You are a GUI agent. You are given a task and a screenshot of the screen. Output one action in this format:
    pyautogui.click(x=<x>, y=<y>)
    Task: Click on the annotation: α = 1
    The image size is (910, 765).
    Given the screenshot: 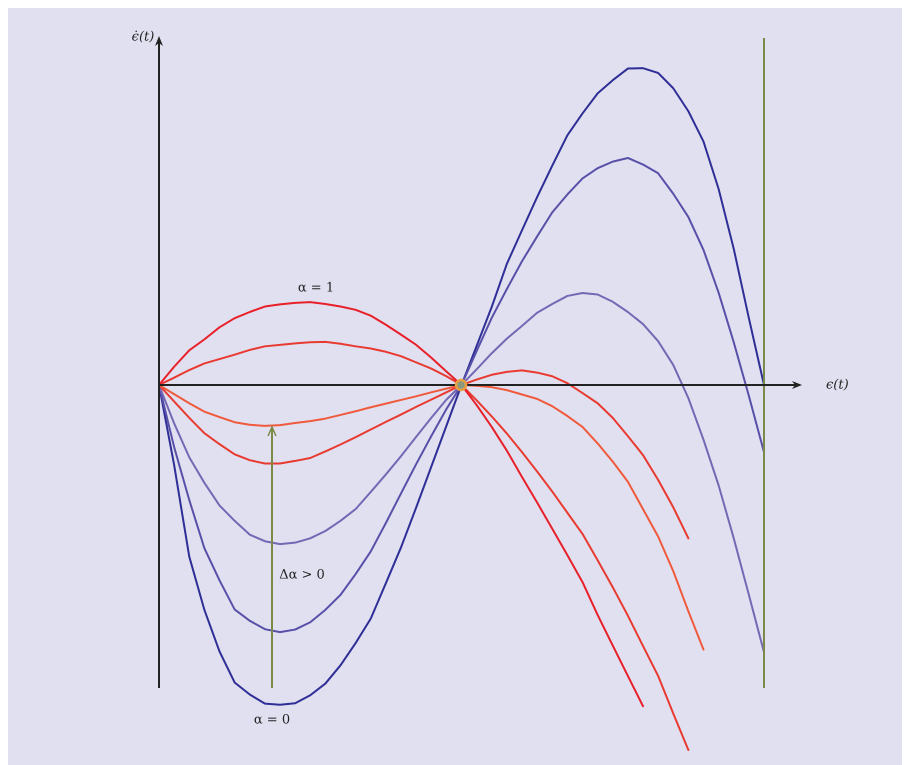 What is the action you would take?
    pyautogui.click(x=316, y=288)
    